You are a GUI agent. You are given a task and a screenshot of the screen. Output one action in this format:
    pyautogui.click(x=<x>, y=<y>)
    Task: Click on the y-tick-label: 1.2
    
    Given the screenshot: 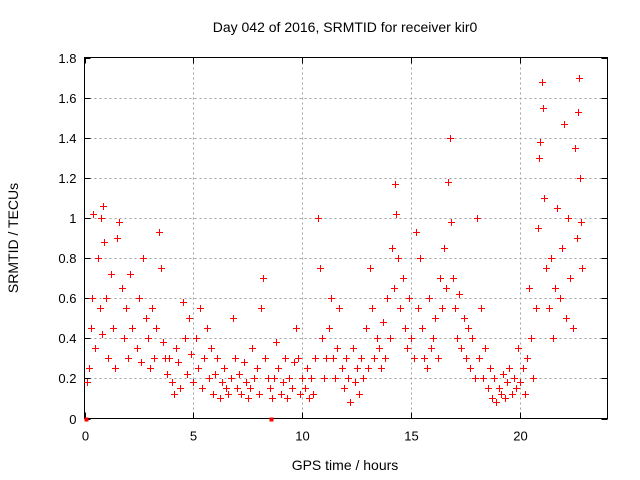 What is the action you would take?
    pyautogui.click(x=67, y=178)
    